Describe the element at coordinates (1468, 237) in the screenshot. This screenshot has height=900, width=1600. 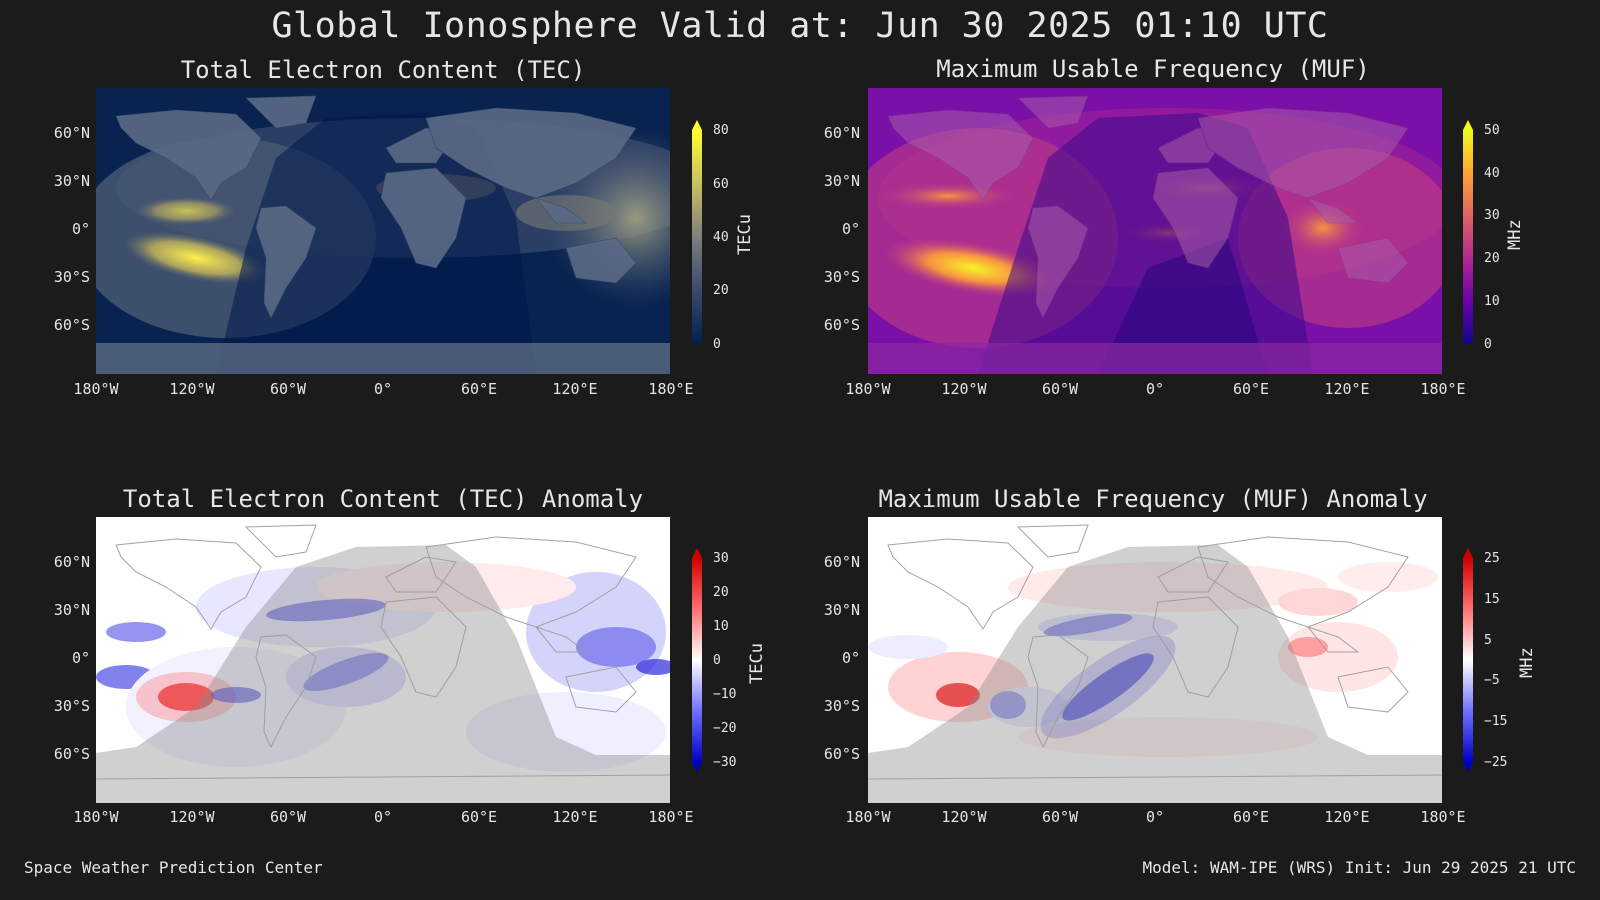
I see `muf-colorbar` at that location.